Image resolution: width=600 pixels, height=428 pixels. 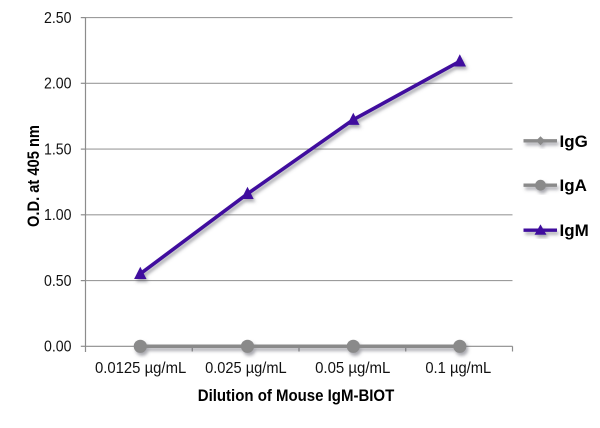 I want to click on svg-text: 0.50, so click(x=58, y=281).